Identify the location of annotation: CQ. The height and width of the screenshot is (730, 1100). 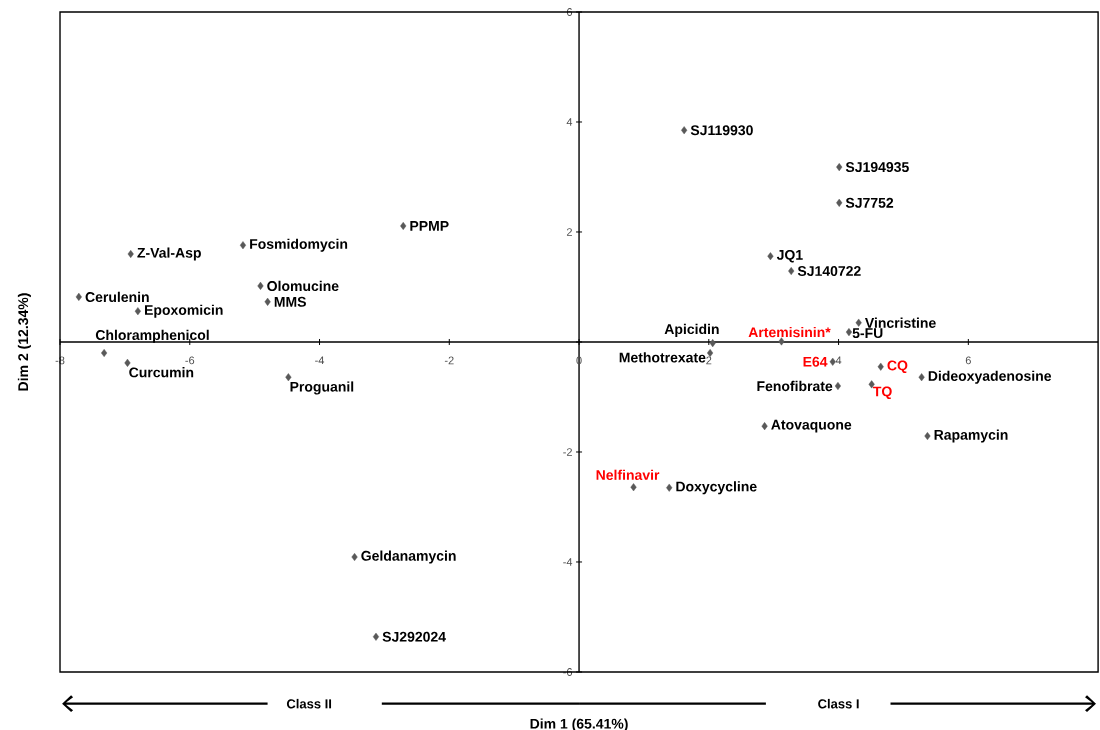
(897, 367).